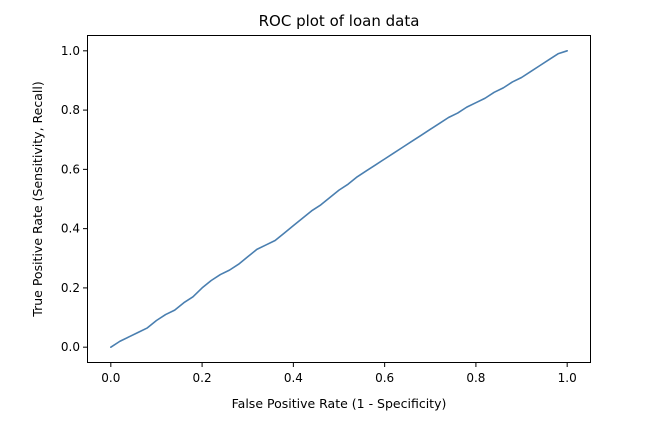 The image size is (650, 424). I want to click on x-axis-label: False Positive Rate (1 - Specificity), so click(339, 403).